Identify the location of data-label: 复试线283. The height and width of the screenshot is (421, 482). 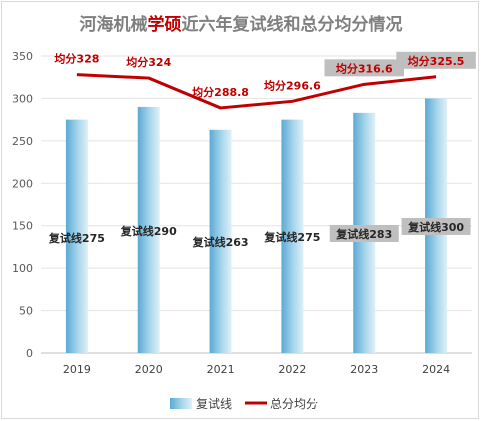
(363, 234).